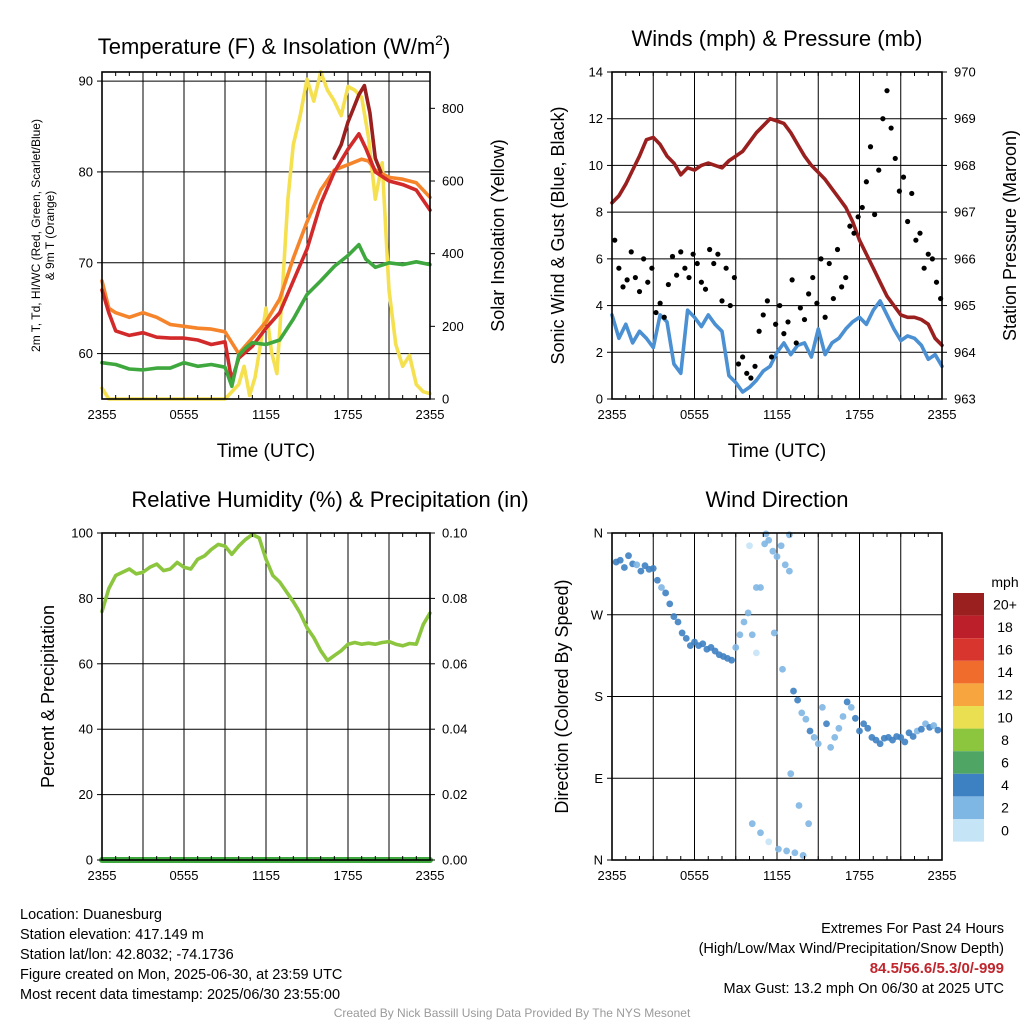 The height and width of the screenshot is (1024, 1024). Describe the element at coordinates (776, 499) in the screenshot. I see `chart-title: Wind Direction` at that location.